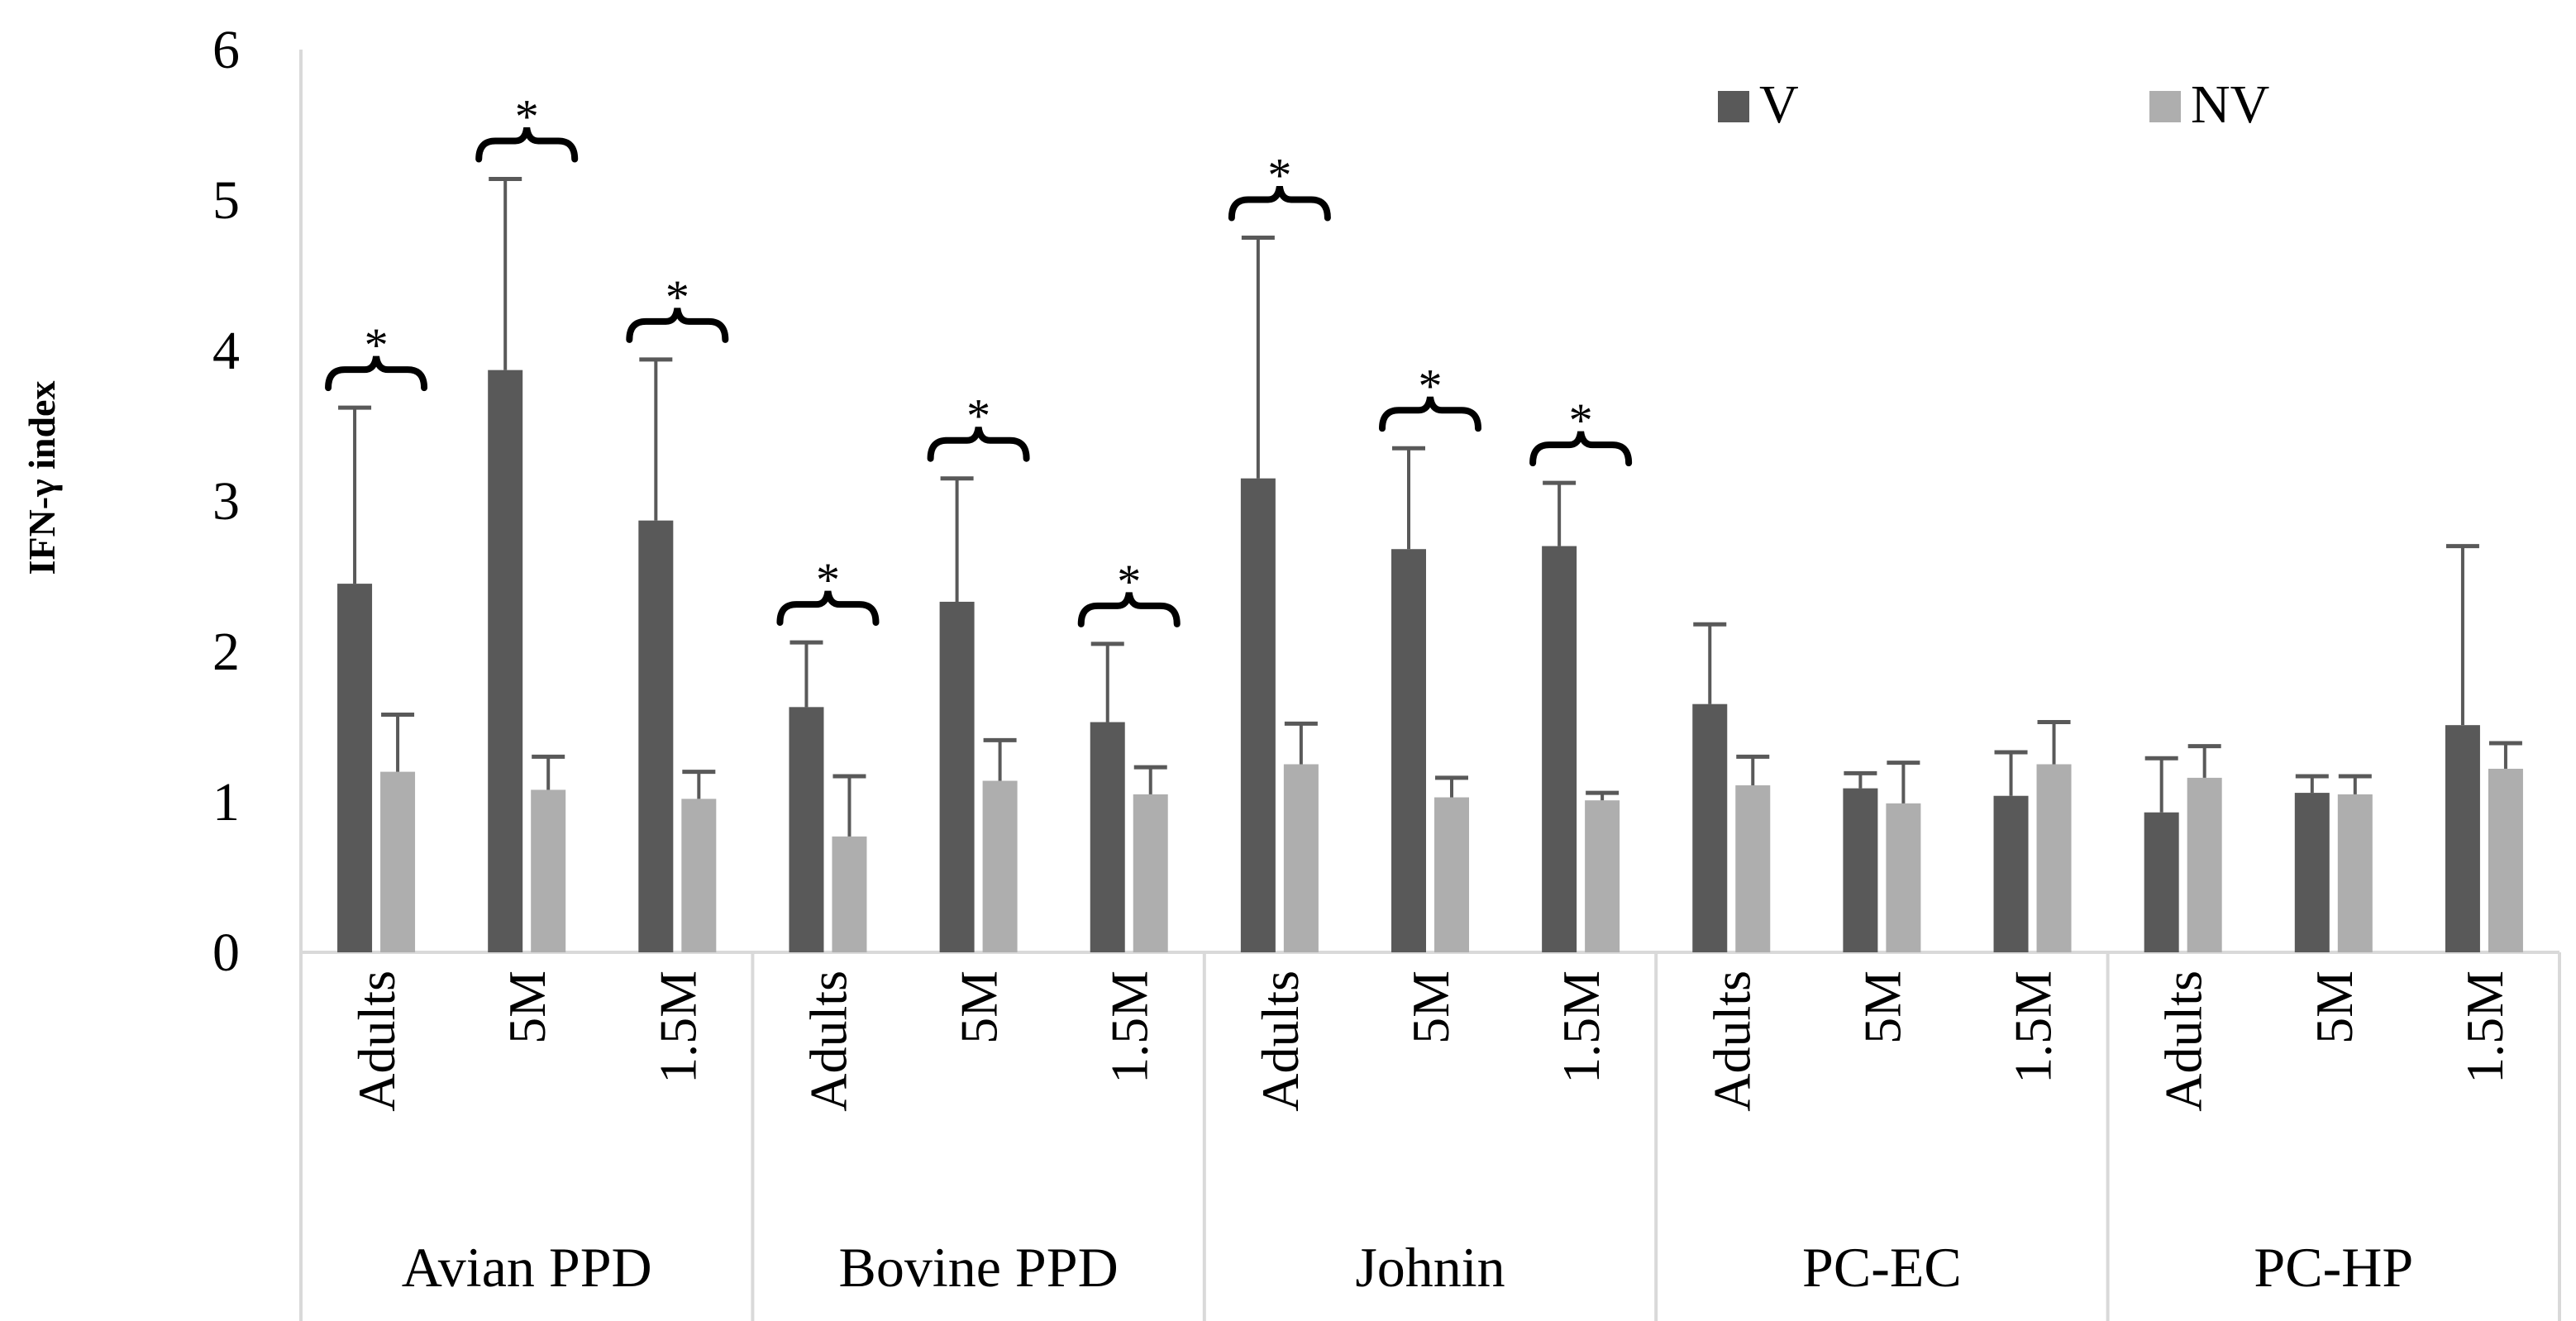  What do you see at coordinates (1430, 1267) in the screenshot?
I see `group-label: Johnin` at bounding box center [1430, 1267].